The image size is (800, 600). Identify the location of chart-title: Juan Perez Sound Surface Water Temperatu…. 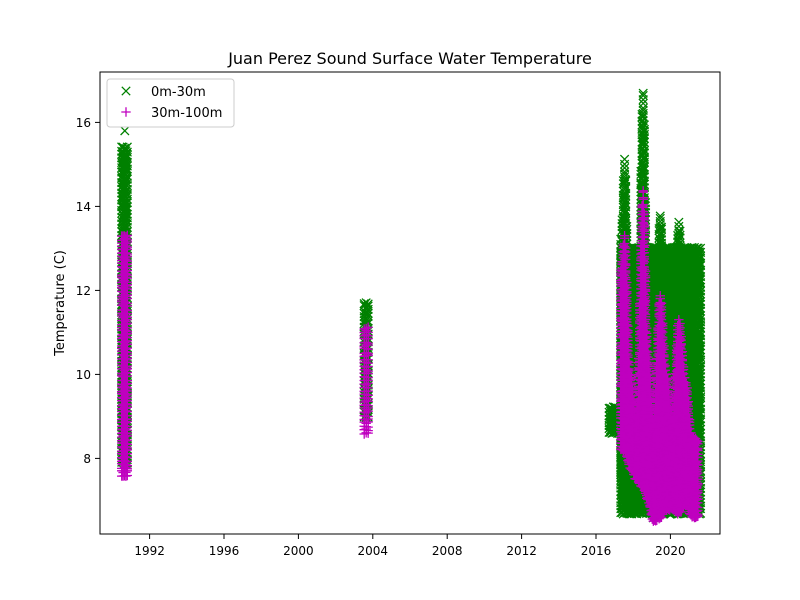
(409, 58).